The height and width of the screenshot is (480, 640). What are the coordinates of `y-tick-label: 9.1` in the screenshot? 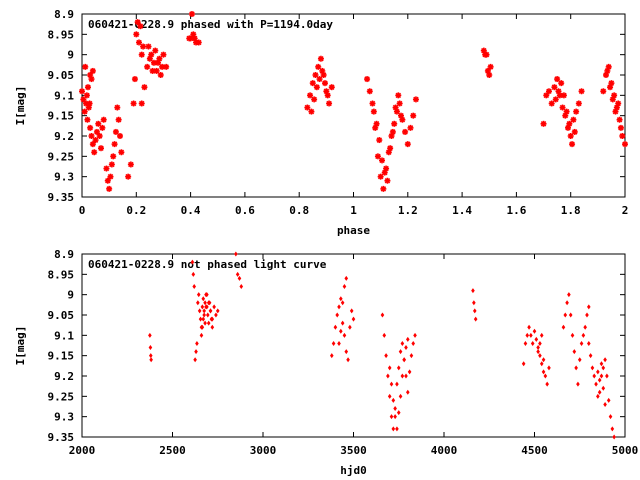 It's located at (64, 335).